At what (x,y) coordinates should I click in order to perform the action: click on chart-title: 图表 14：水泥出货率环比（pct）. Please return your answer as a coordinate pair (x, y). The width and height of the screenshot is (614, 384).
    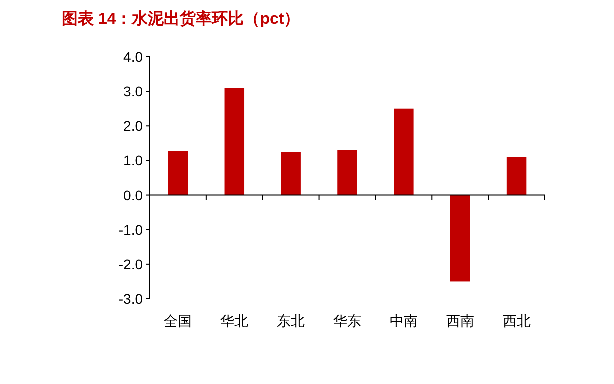
    Looking at the image, I should click on (181, 18).